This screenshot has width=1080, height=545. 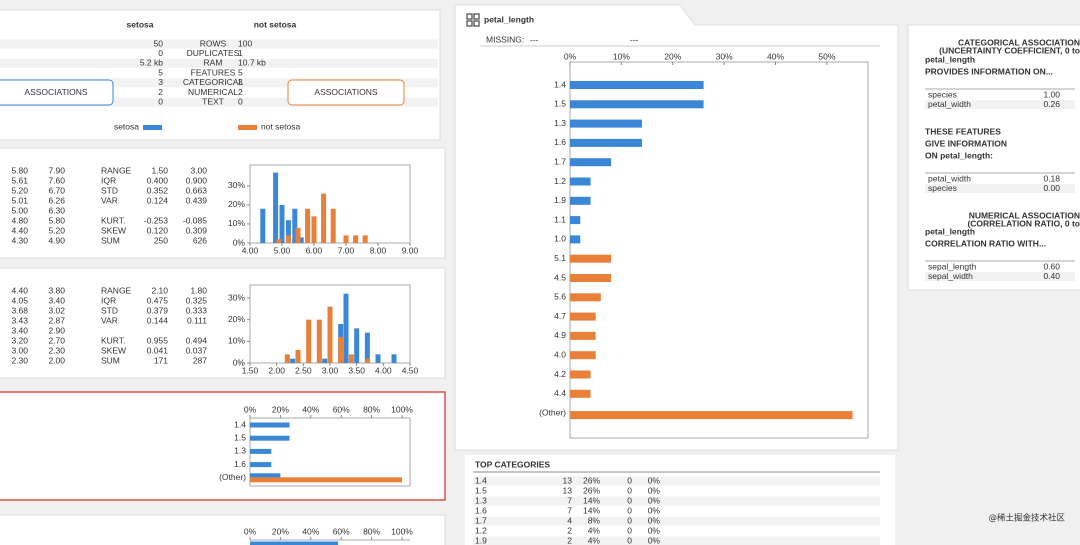 What do you see at coordinates (113, 350) in the screenshot?
I see `stat-label: SKEW` at bounding box center [113, 350].